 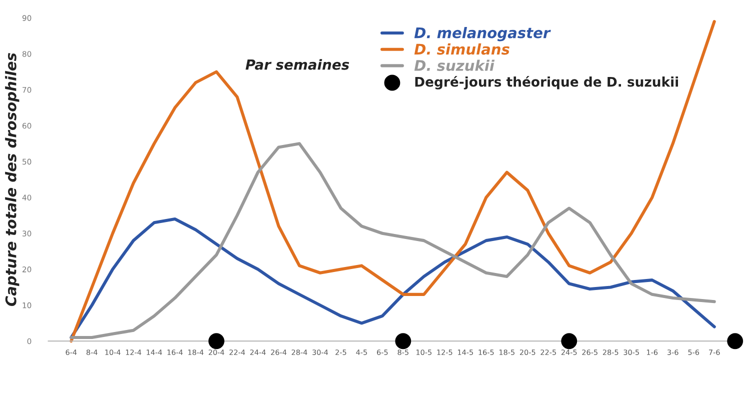 I want to click on legend-label: D. melanogaster, so click(x=482, y=34).